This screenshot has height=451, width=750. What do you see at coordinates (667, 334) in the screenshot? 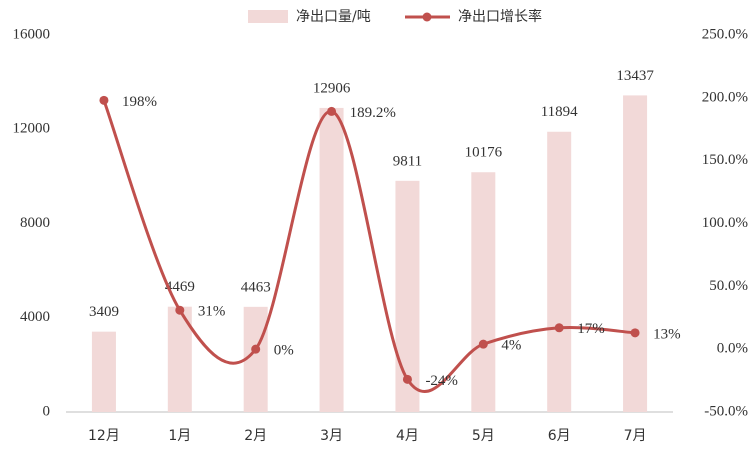
I see `line-value-label: 13%` at bounding box center [667, 334].